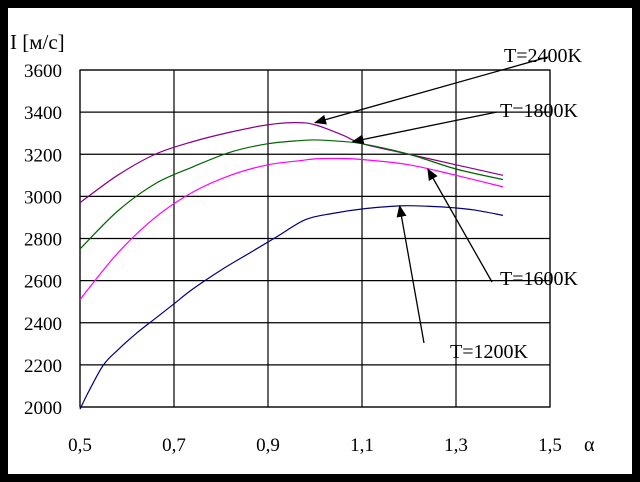  Describe the element at coordinates (550, 445) in the screenshot. I see `x-tick-label: 1,5` at that location.